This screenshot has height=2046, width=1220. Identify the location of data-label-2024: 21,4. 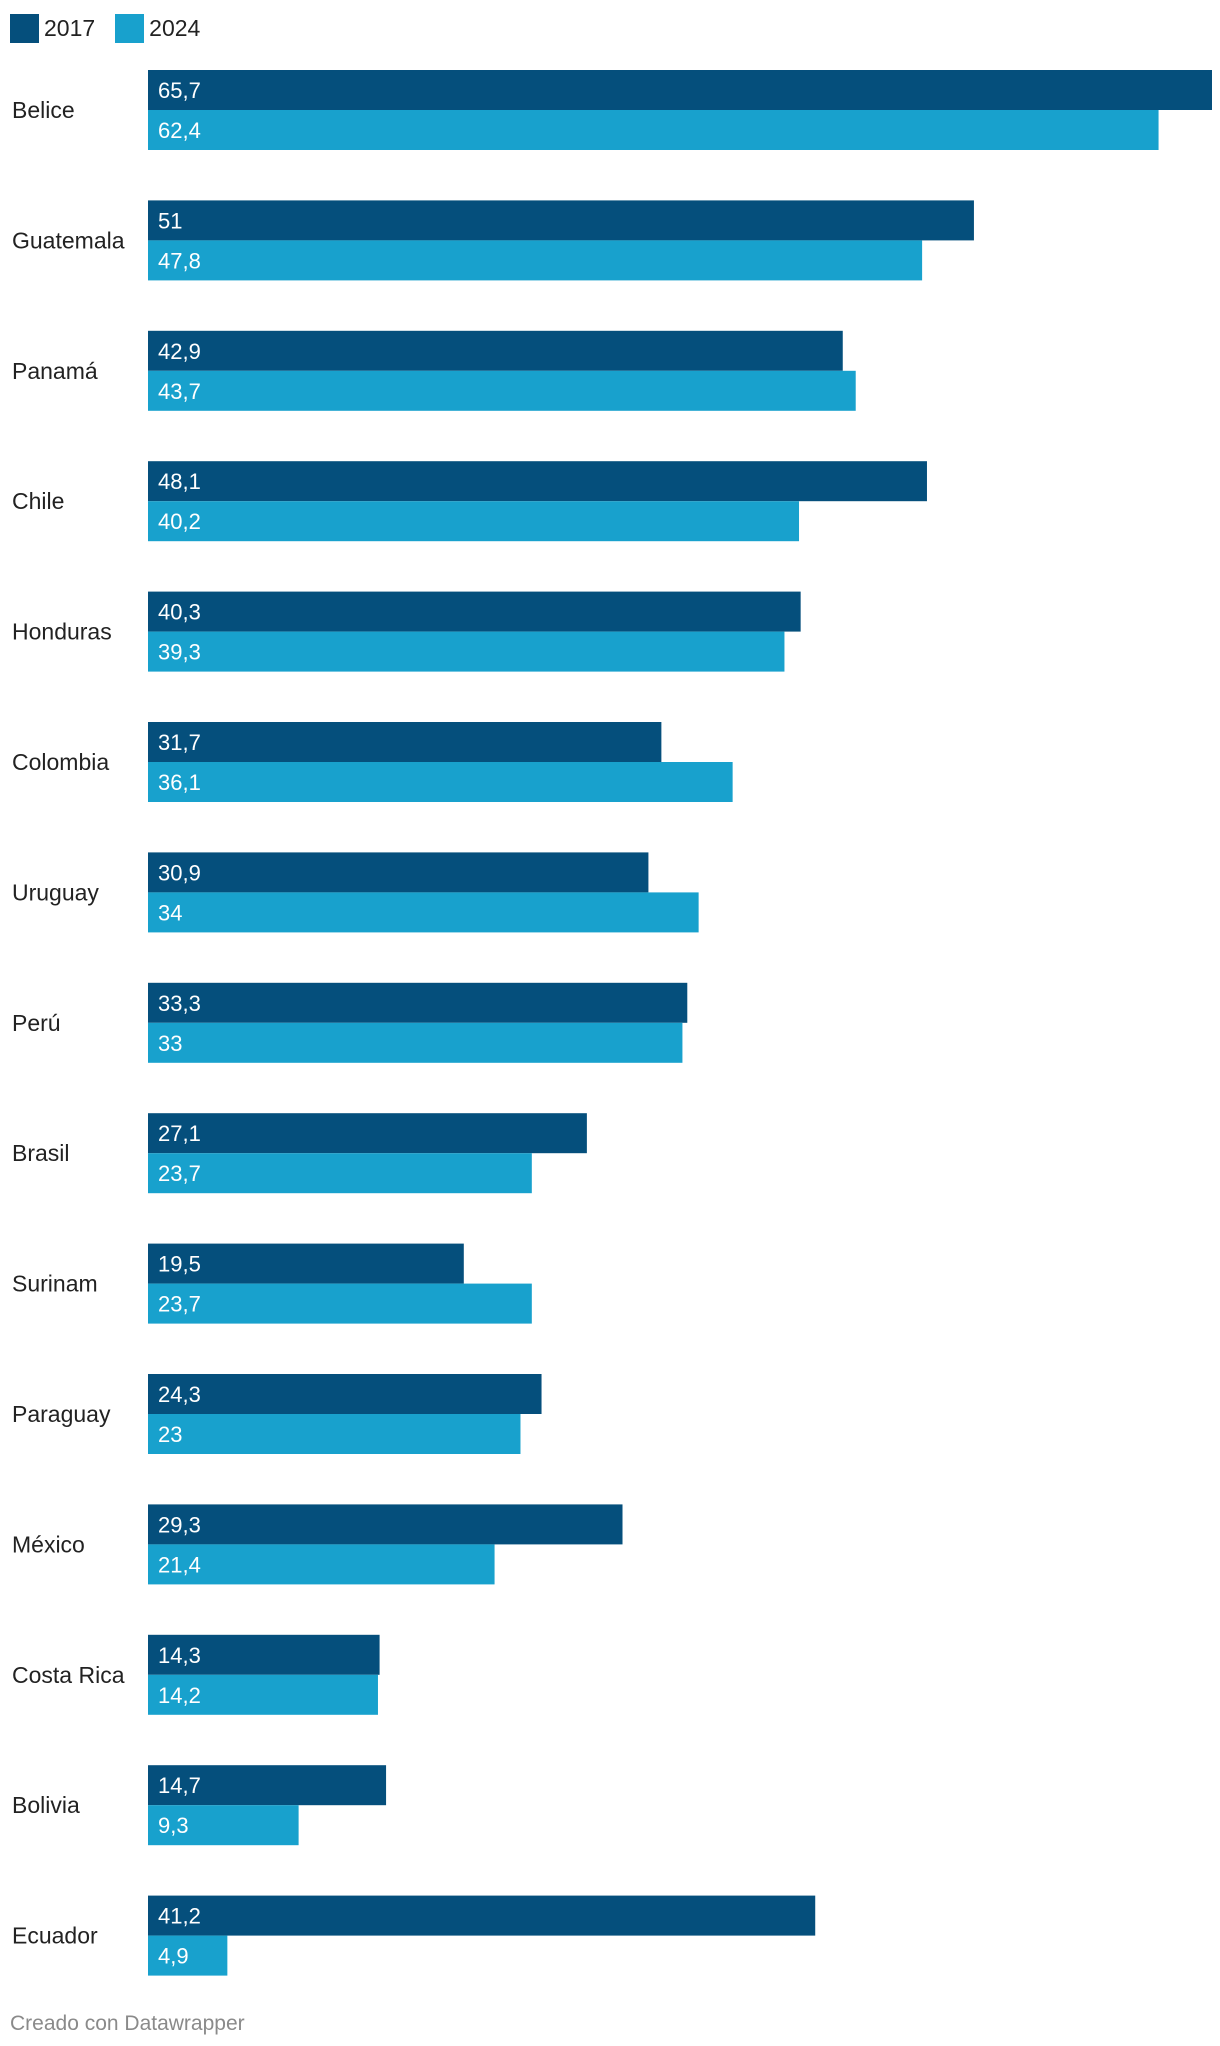
(179, 1564).